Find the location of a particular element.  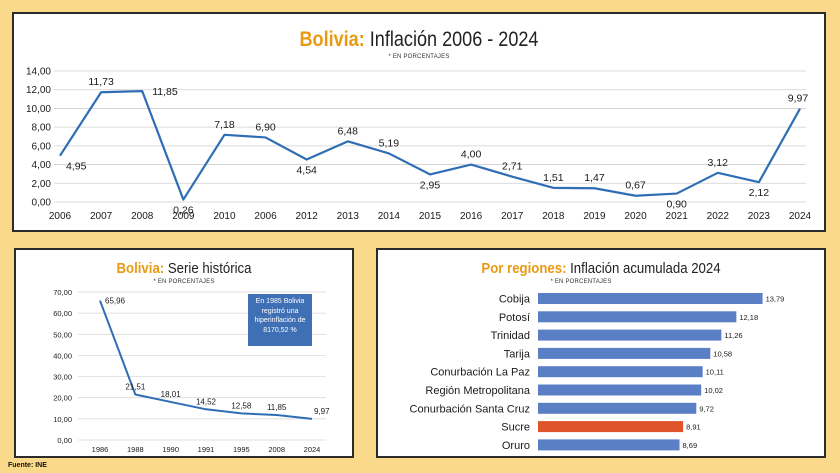

x-tick-label: 2016 is located at coordinates (471, 216).